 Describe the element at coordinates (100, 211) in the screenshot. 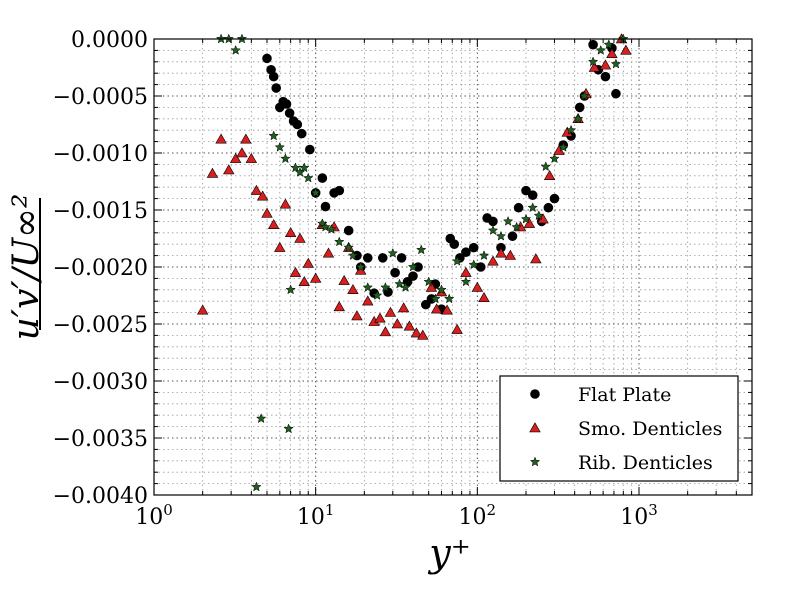

I see `y-tick-label: −0.0015` at that location.